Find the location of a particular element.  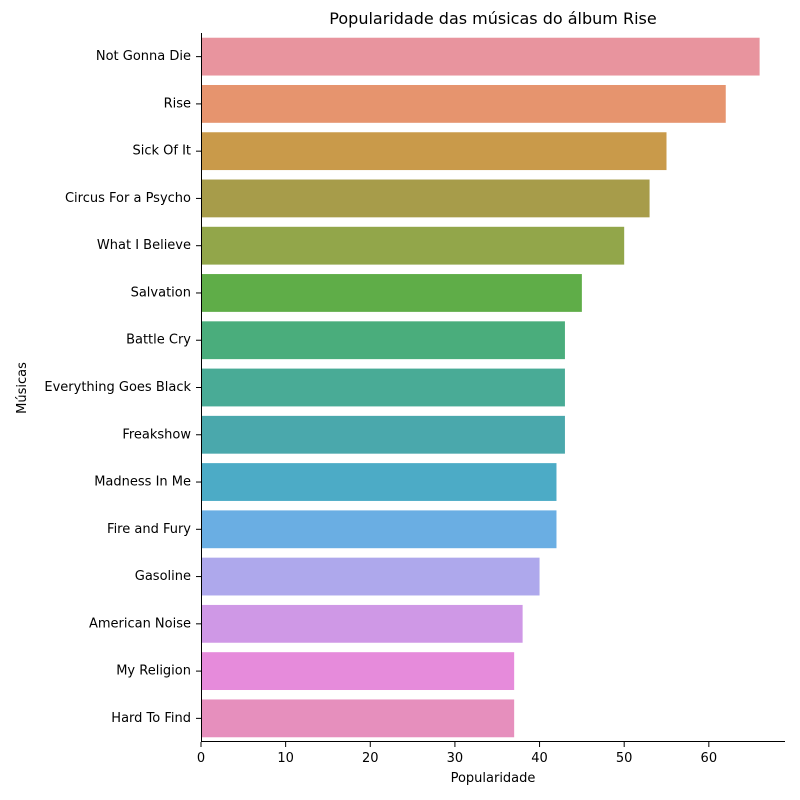

chart-title: Popularidade das músicas do álbum Rise is located at coordinates (492, 18).